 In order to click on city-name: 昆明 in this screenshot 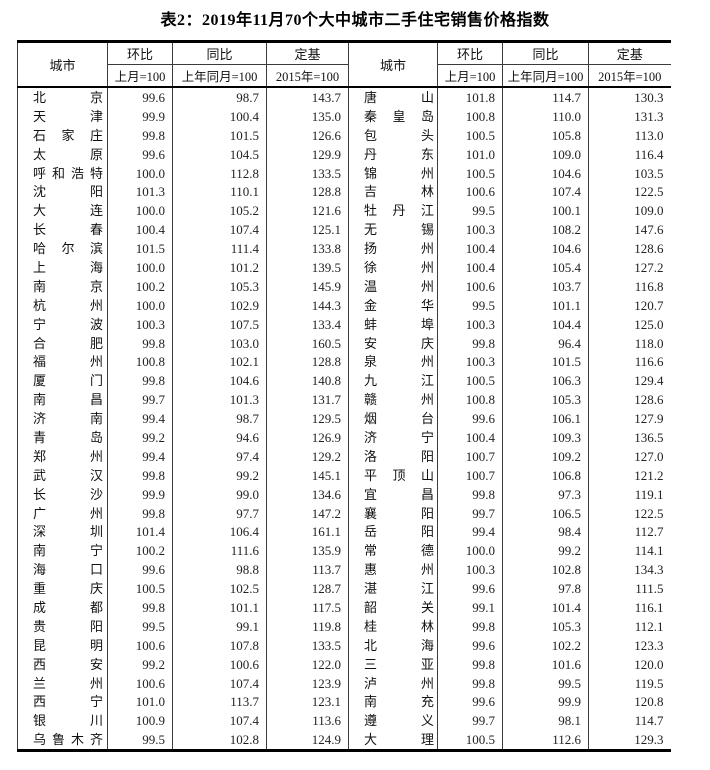, I will do `click(68, 645)`.